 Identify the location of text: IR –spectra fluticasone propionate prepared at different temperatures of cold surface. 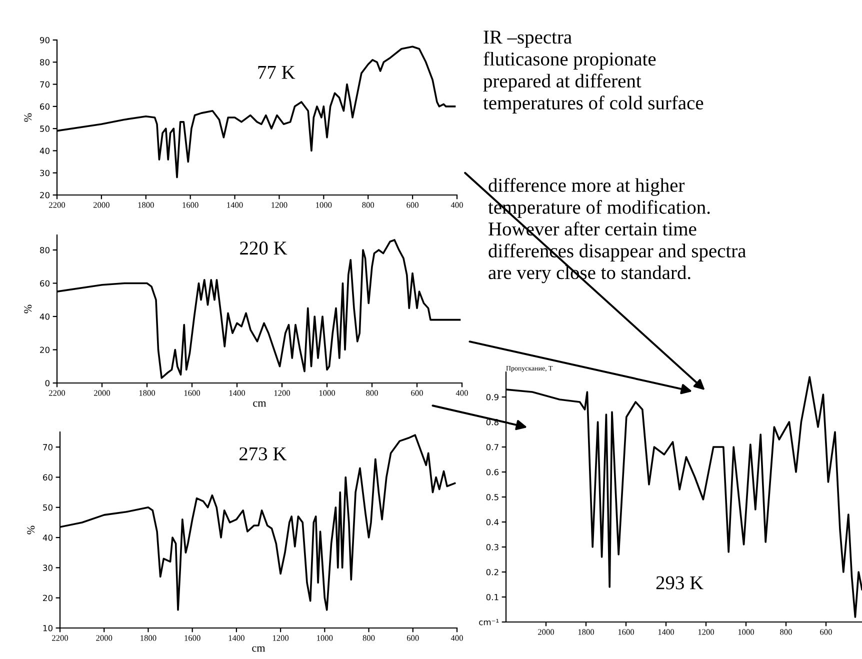
(593, 72).